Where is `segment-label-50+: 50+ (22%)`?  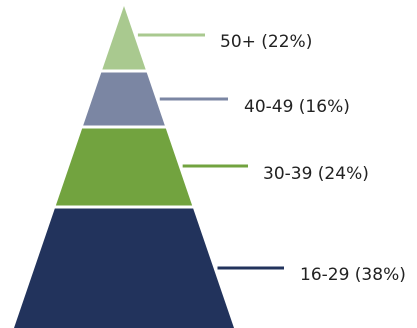 segment-label-50+: 50+ (22%) is located at coordinates (266, 42).